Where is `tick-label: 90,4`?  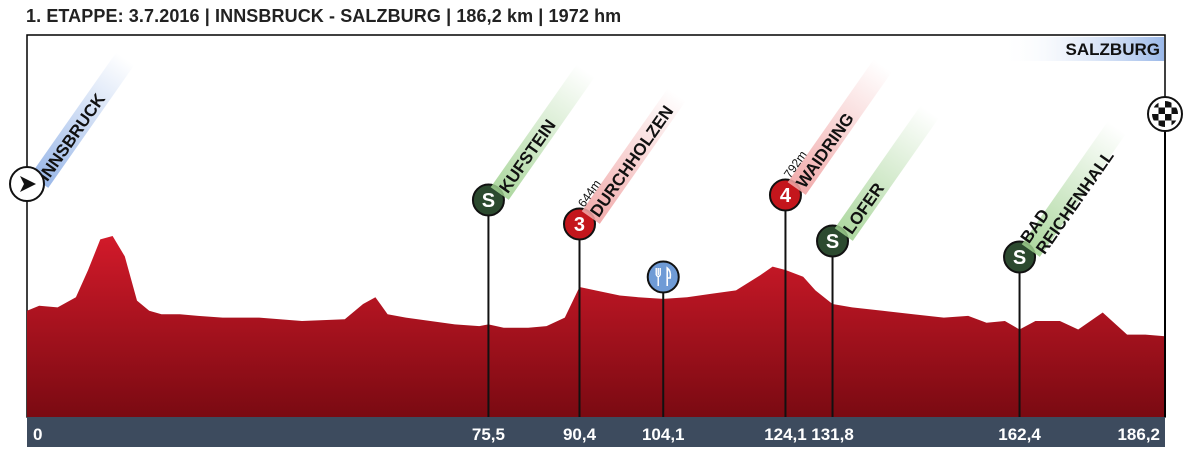
tick-label: 90,4 is located at coordinates (580, 434).